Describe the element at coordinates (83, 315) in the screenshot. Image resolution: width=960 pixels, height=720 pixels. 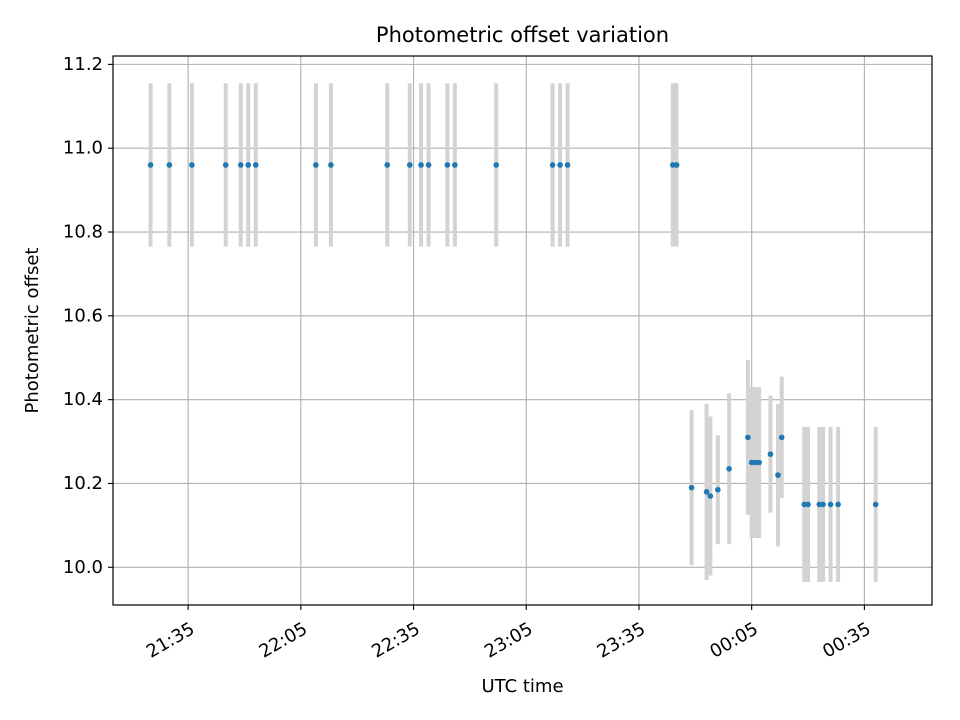
I see `y-tick-label: 10.6` at that location.